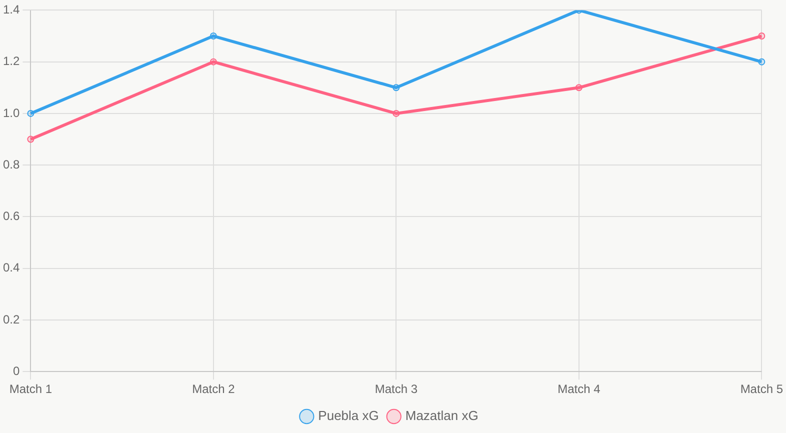 The height and width of the screenshot is (433, 786). Describe the element at coordinates (11, 164) in the screenshot. I see `y-tick-label: 0.8` at that location.